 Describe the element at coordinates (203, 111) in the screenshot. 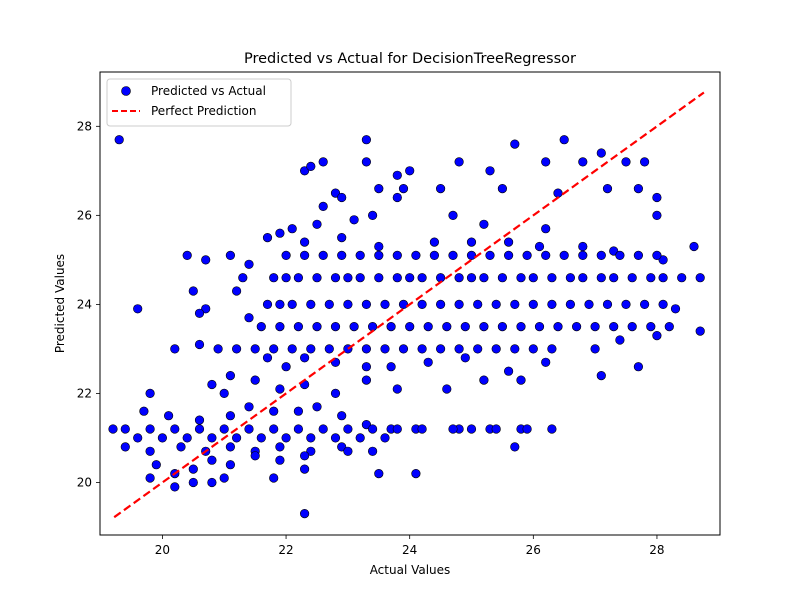

I see `legend-label-line: Perfect Prediction` at that location.